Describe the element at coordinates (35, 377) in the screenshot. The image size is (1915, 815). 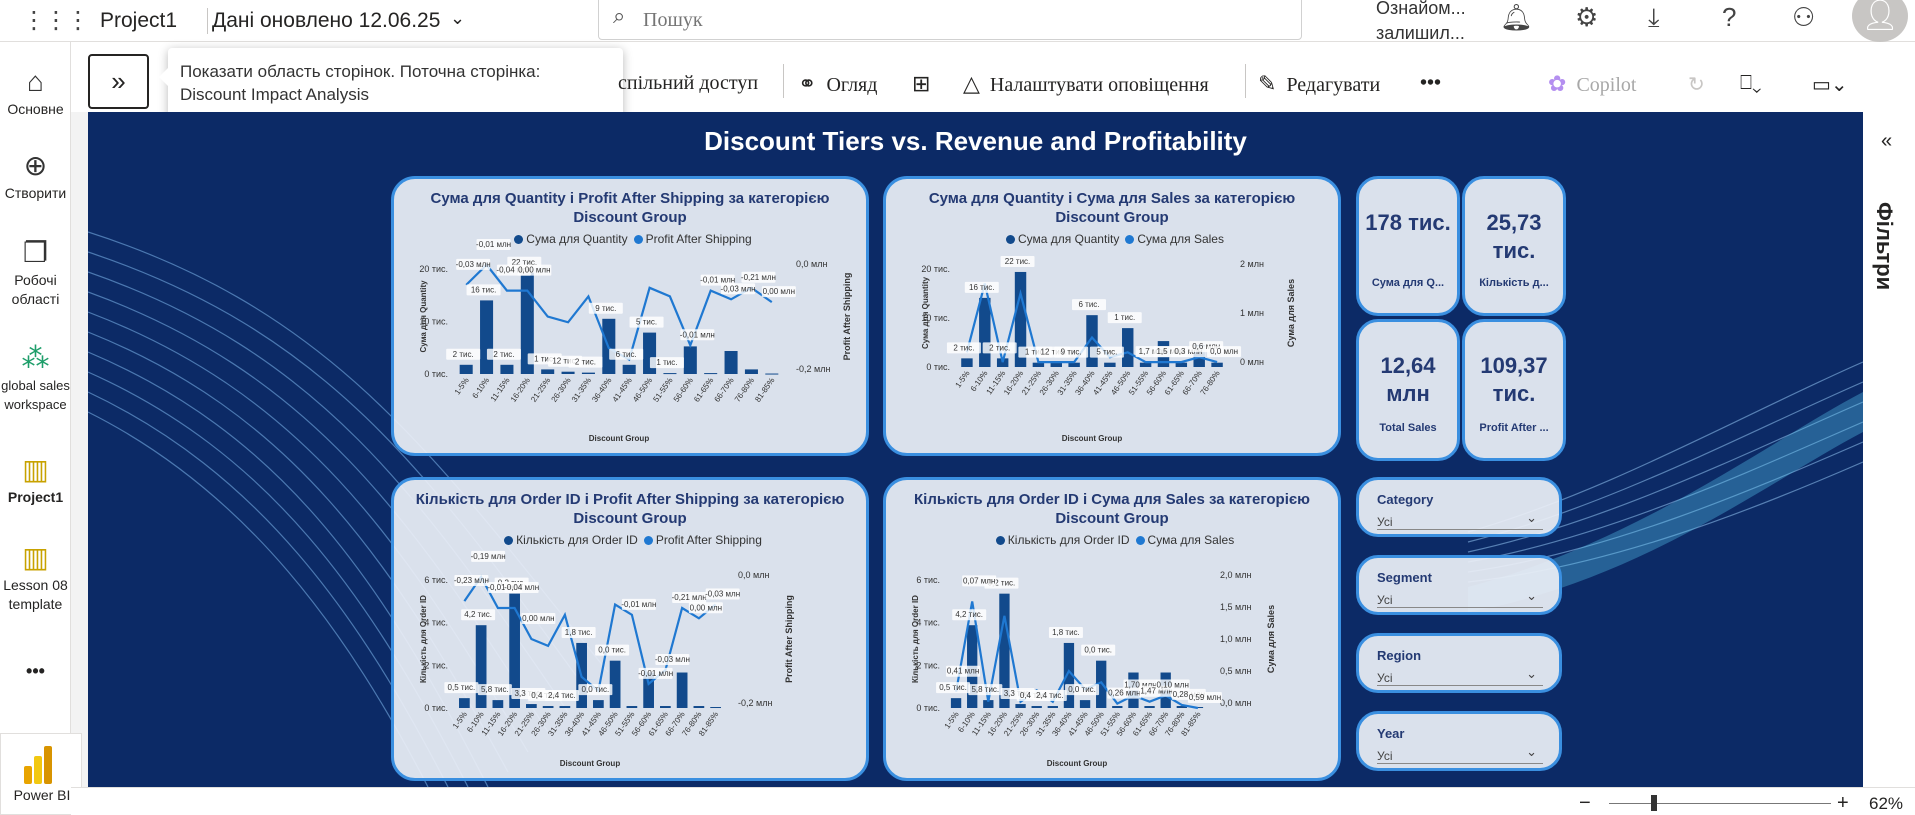
I see `nav-global-sales-workspace: ⁂ global sales workspace` at that location.